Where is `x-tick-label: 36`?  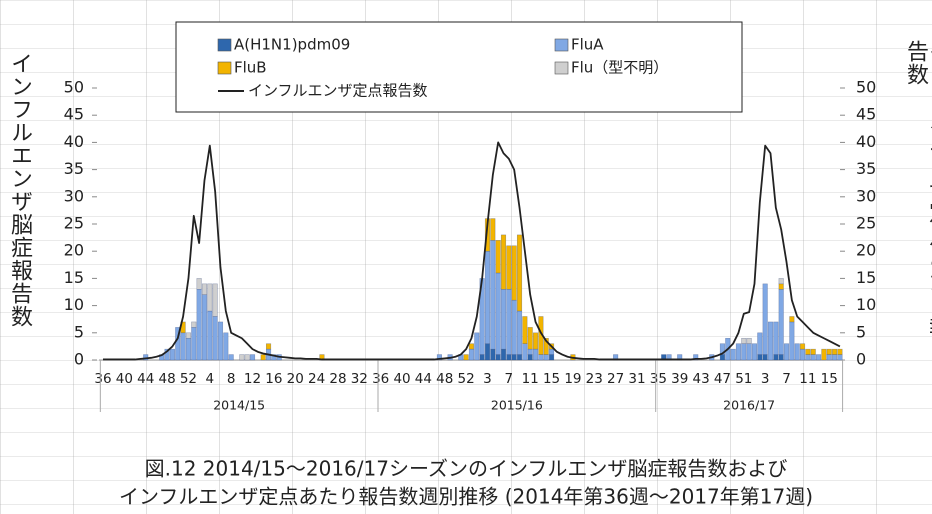
x-tick-label: 36 is located at coordinates (102, 379).